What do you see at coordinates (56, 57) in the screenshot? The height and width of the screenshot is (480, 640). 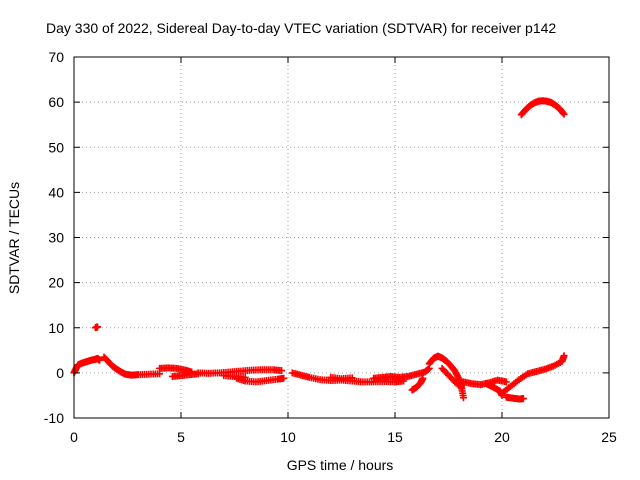 I see `y-tick-label: 70` at bounding box center [56, 57].